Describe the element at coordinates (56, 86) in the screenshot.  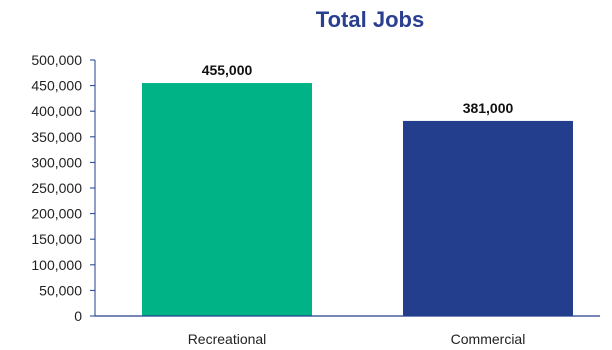
I see `y-tick-label: 450,000` at that location.